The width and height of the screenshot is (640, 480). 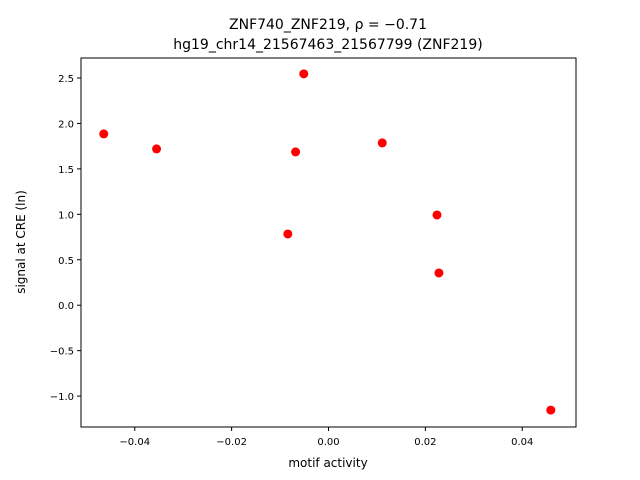 What do you see at coordinates (62, 352) in the screenshot?
I see `y-tick-label: −0.5` at bounding box center [62, 352].